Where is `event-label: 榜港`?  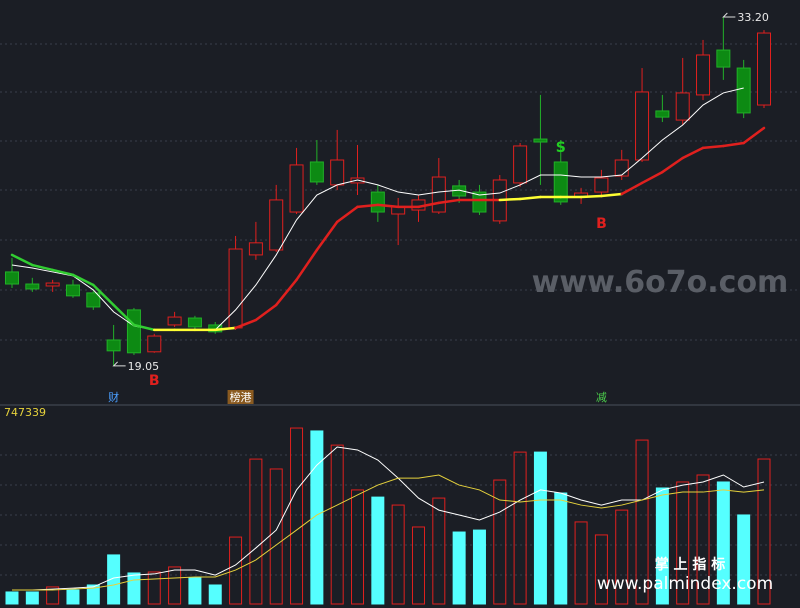 event-label: 榜港 is located at coordinates (241, 397).